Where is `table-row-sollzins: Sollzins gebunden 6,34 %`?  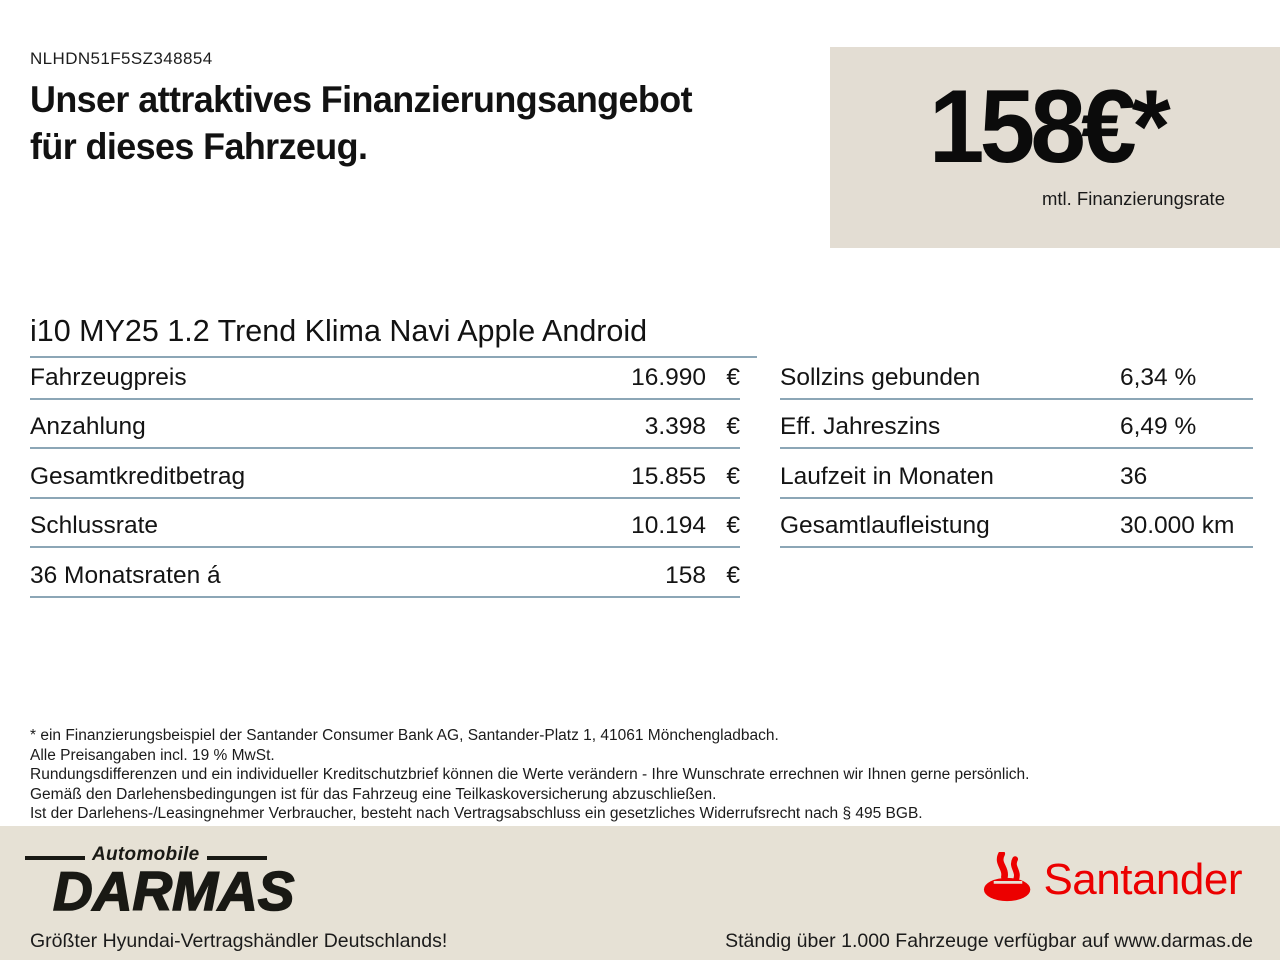
table-row-sollzins: Sollzins gebunden 6,34 % is located at coordinates (1016, 375).